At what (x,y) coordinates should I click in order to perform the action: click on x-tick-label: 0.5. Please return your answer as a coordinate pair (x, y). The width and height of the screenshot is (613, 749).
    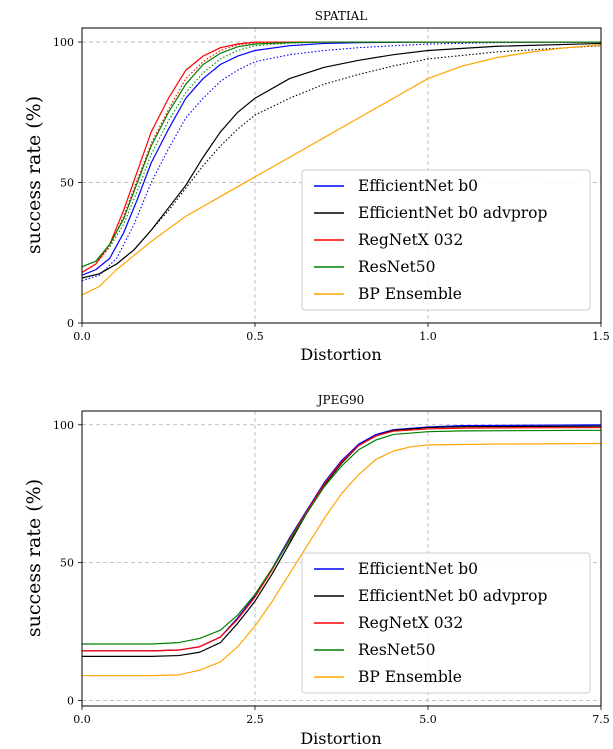
    Looking at the image, I should click on (255, 336).